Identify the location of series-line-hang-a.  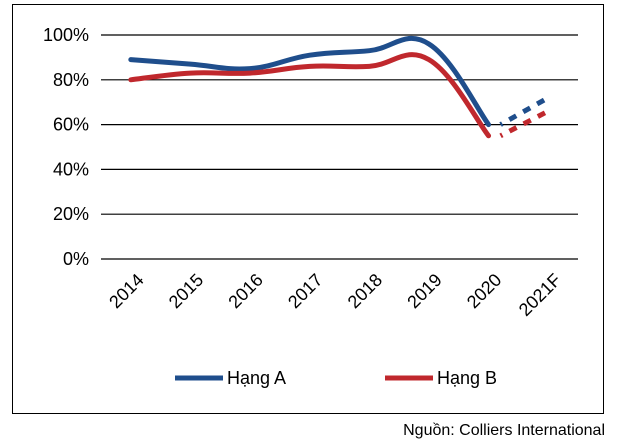
(310, 82).